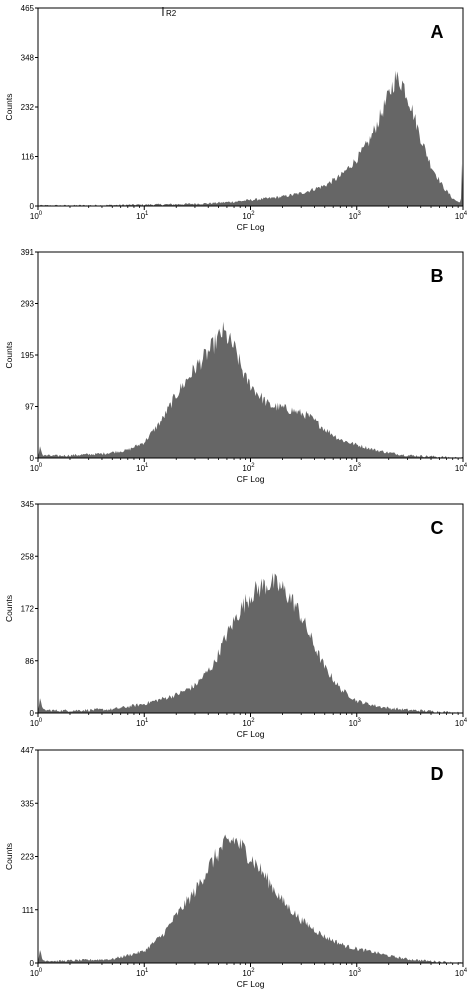 The image size is (474, 992). I want to click on panel-label: D, so click(437, 774).